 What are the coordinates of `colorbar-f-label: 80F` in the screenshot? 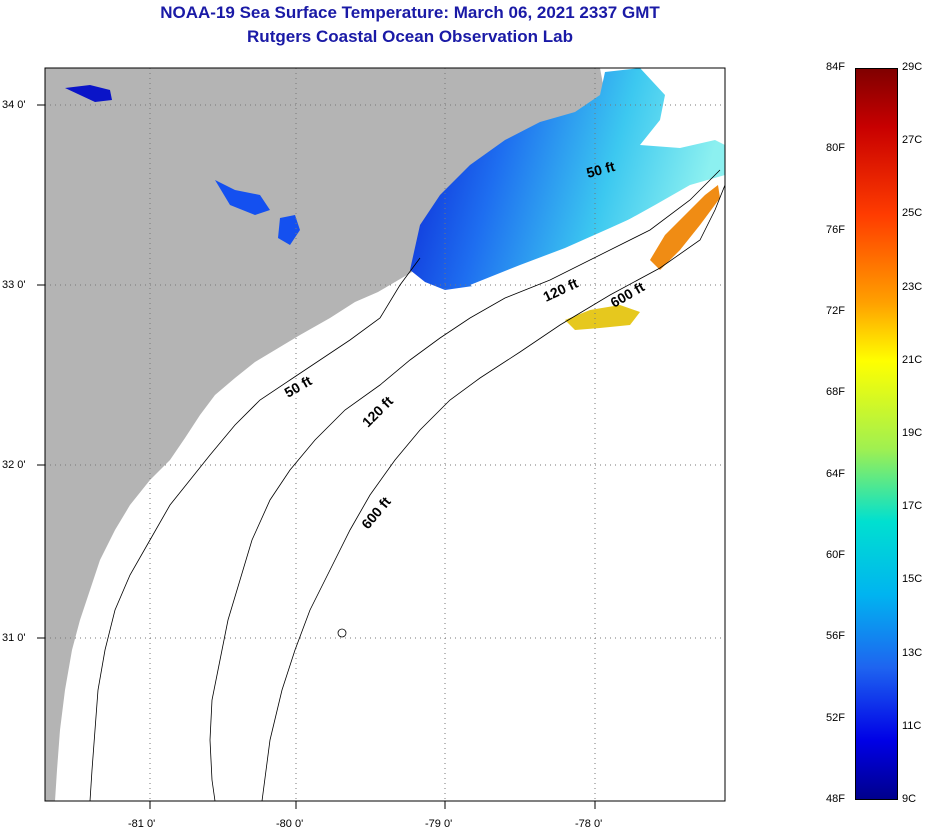 It's located at (835, 148).